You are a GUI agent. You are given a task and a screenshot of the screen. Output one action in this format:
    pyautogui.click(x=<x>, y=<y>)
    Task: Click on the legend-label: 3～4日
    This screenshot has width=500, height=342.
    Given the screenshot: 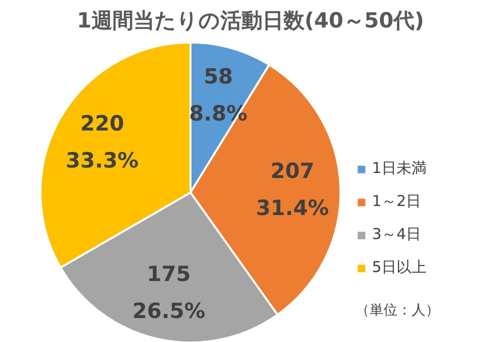 What is the action you would take?
    pyautogui.click(x=397, y=234)
    